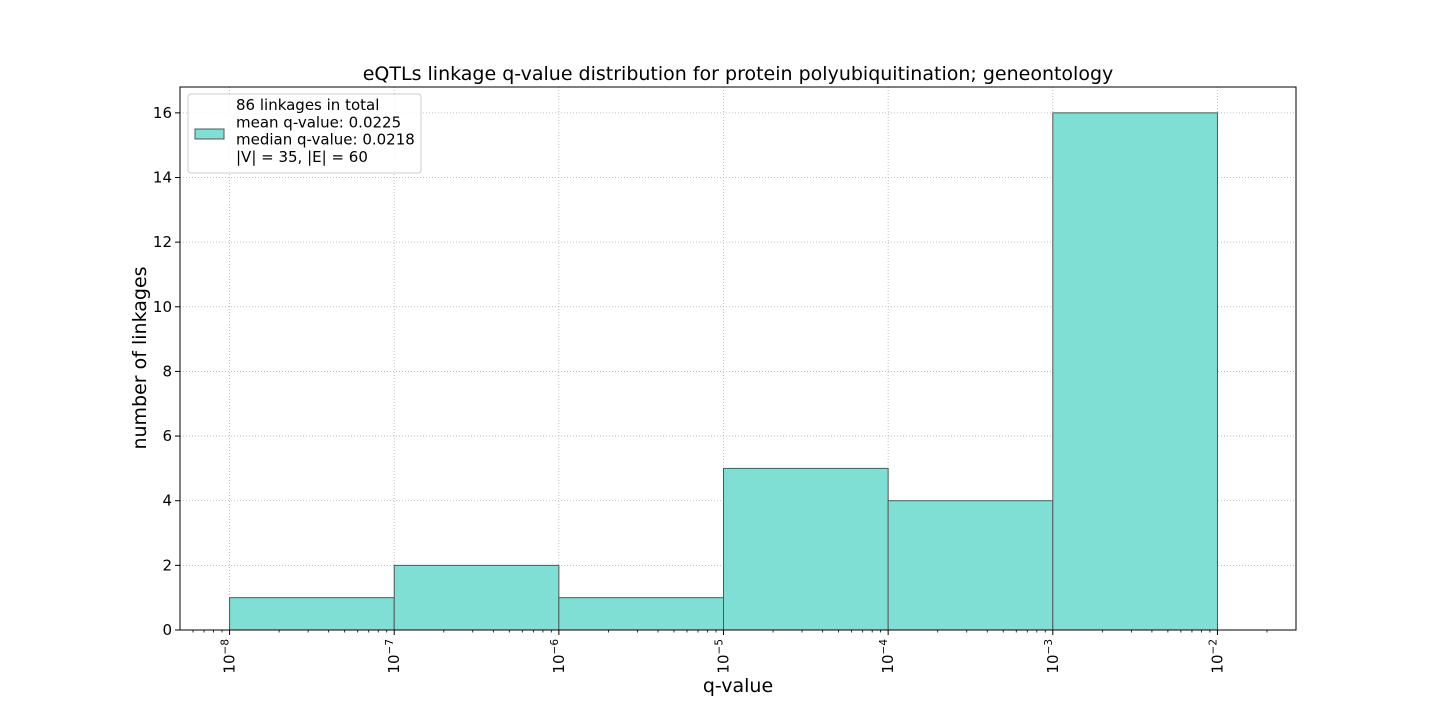  I want to click on x-tick-label-text: 10−3, so click(1052, 656).